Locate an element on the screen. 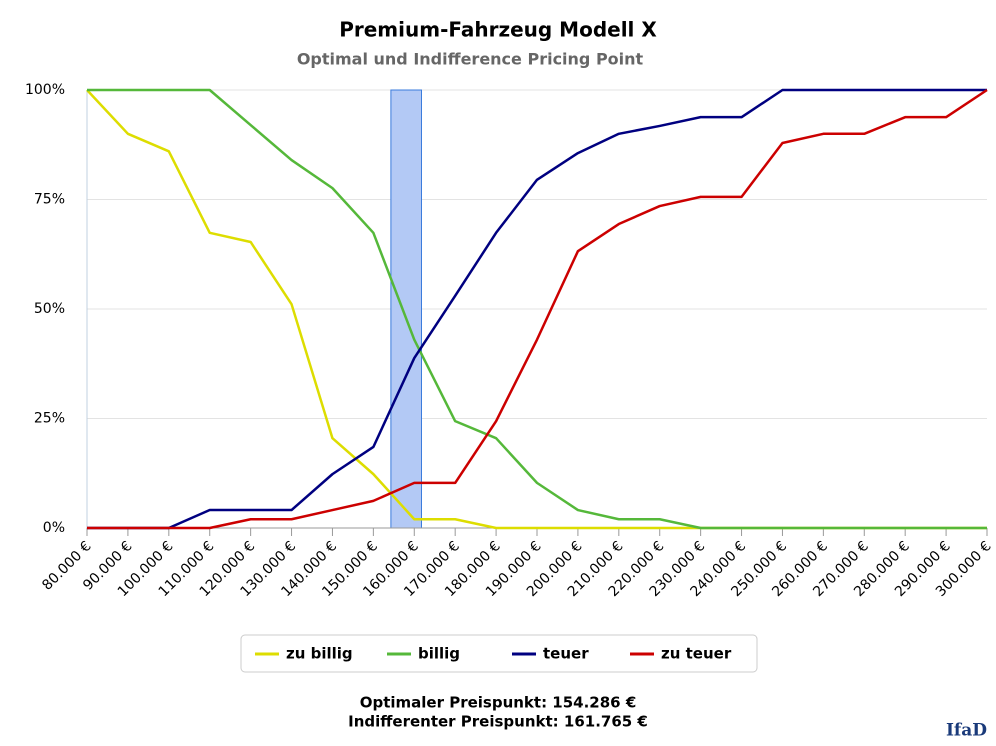  y-tick-label: 25% is located at coordinates (49, 419).